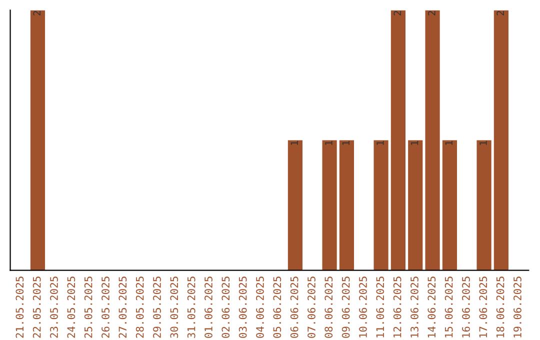 This screenshot has height=340, width=540. Describe the element at coordinates (328, 307) in the screenshot. I see `x-tick-label: 08.06.2025` at that location.